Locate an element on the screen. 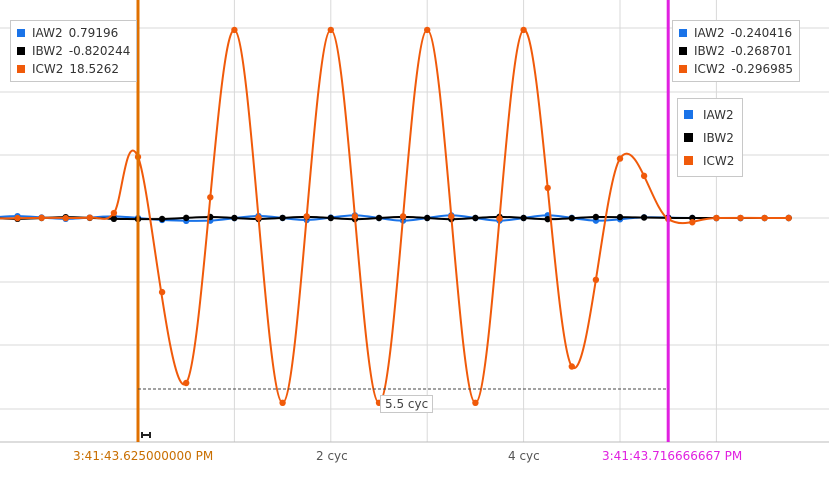 The height and width of the screenshot is (477, 829). iaw2-value: -0.240416 is located at coordinates (761, 33).